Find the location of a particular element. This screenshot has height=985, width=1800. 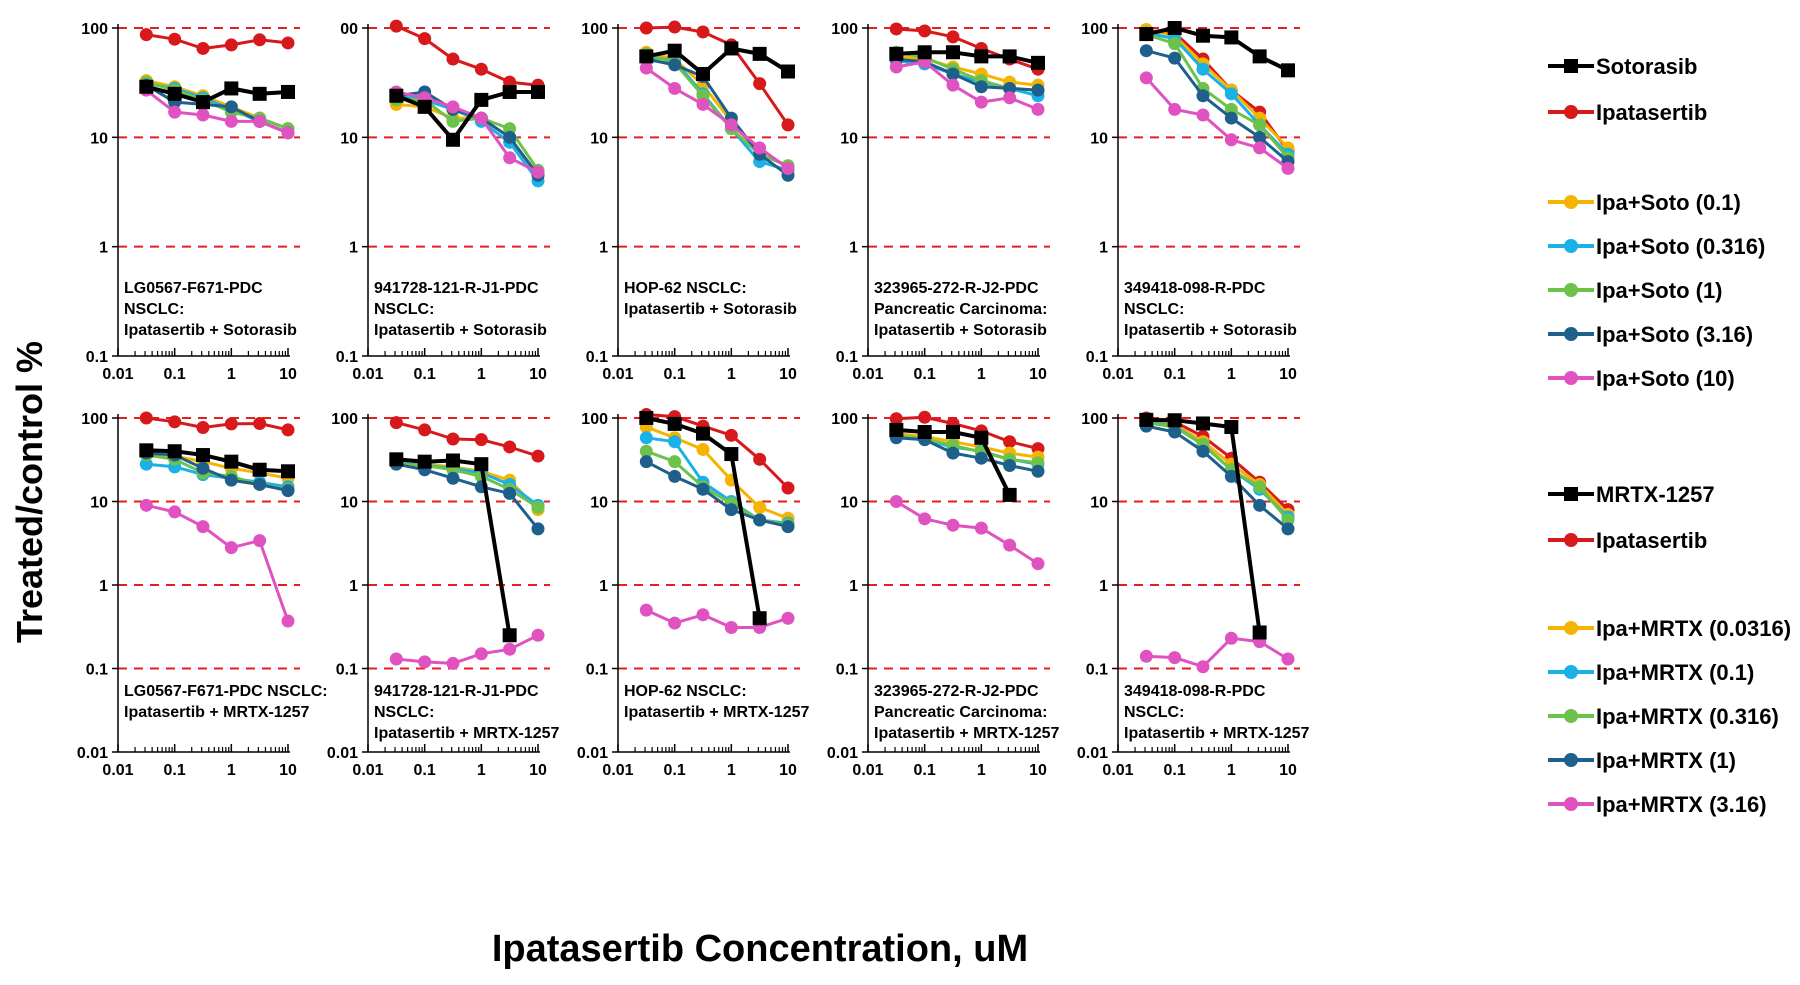

legend-item-ipa-mrtx-0-1: Ipa+MRTX (0.1) is located at coordinates (1651, 672).